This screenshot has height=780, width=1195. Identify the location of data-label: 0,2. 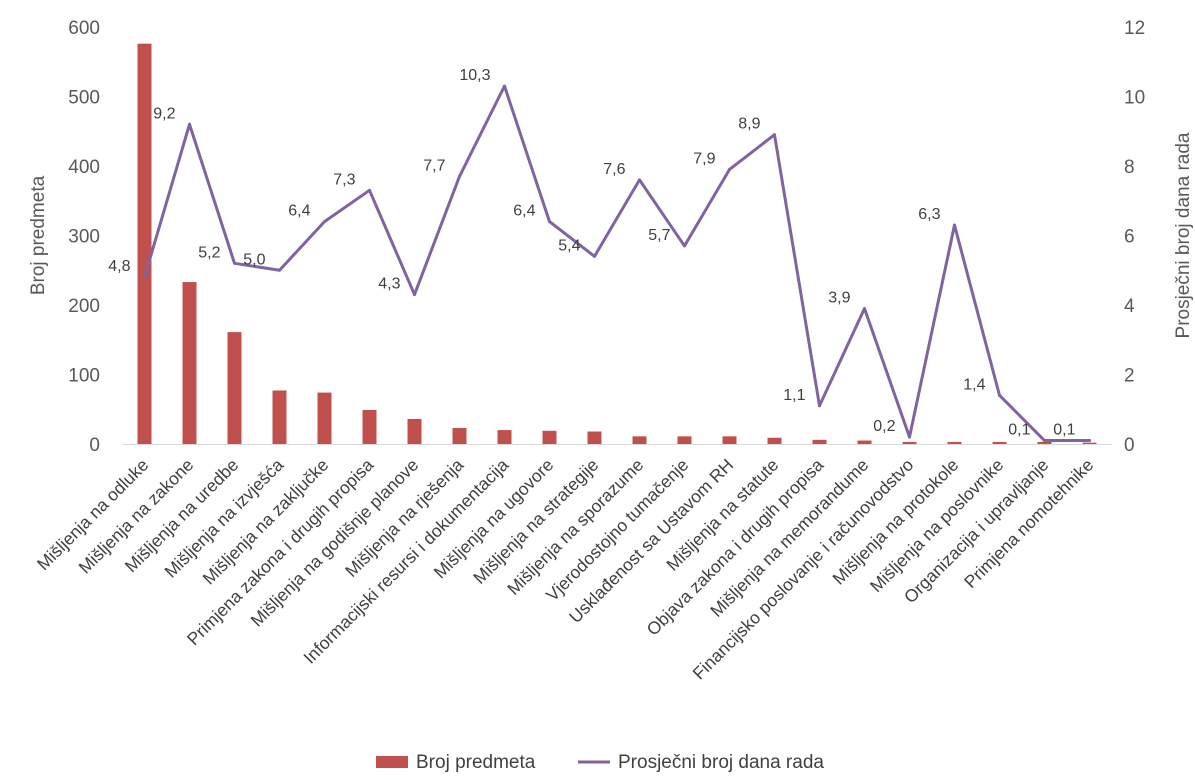
(884, 426).